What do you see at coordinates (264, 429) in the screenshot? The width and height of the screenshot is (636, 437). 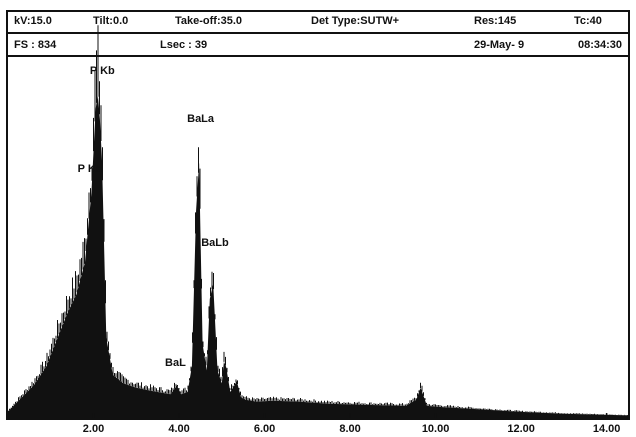 I see `x-tick-label: 6.00` at bounding box center [264, 429].